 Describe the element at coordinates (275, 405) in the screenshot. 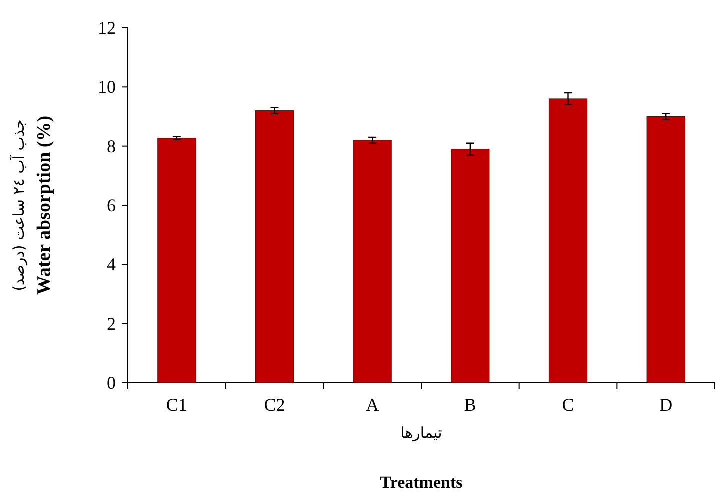

I see `x-tick-label: C2` at that location.